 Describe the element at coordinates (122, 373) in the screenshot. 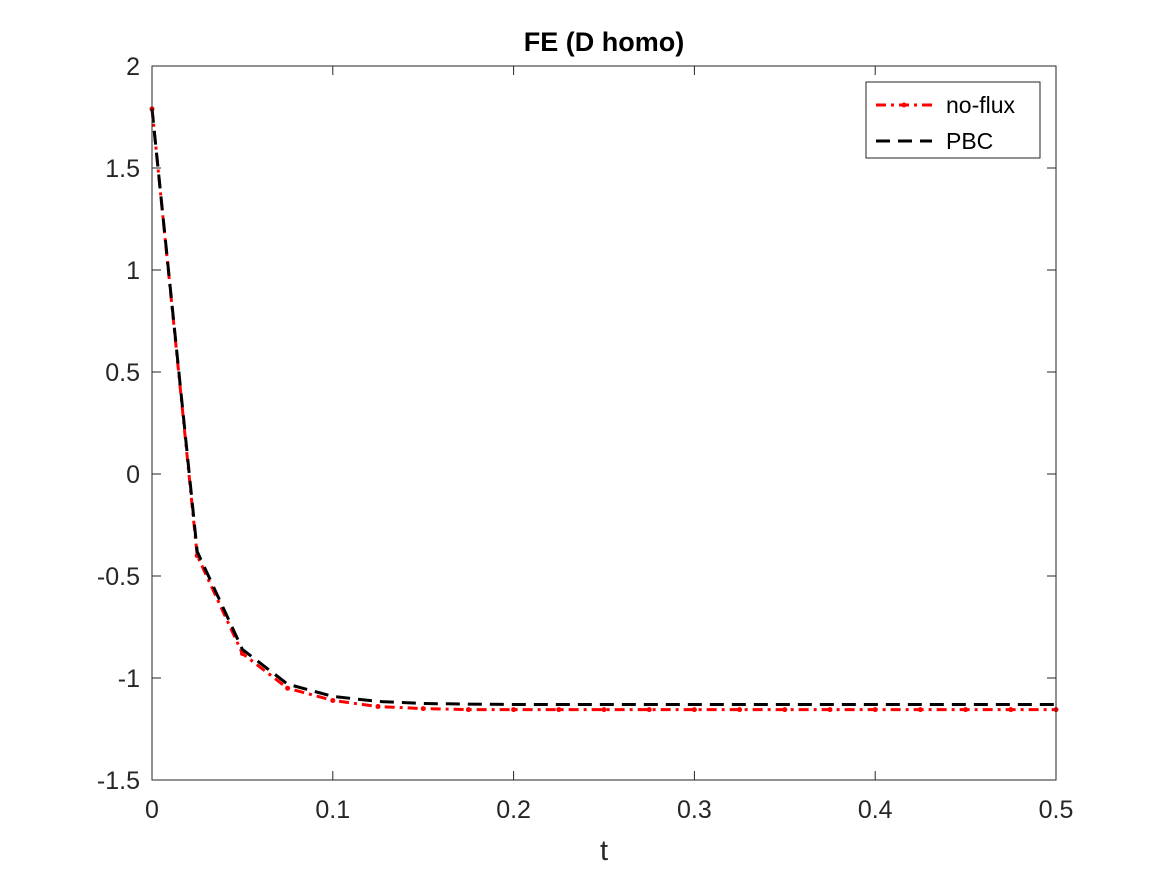

I see `y-tick-label: 0.5` at that location.